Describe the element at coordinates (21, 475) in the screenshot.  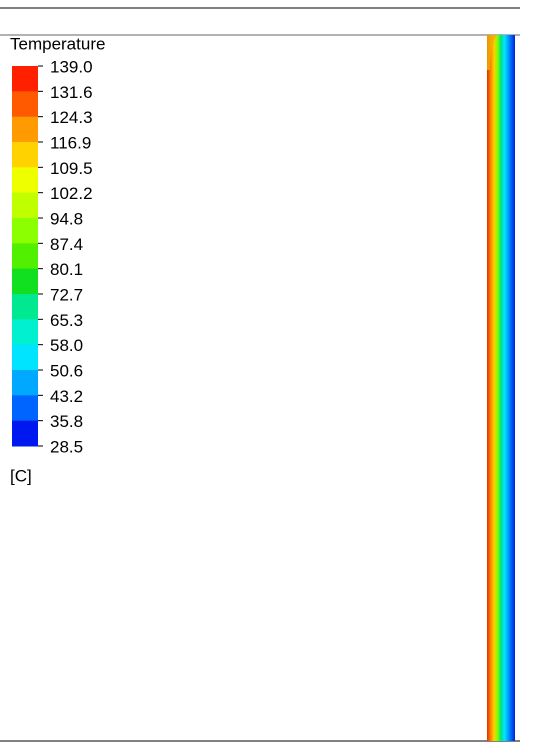
I see `legend-unit: [C]` at that location.